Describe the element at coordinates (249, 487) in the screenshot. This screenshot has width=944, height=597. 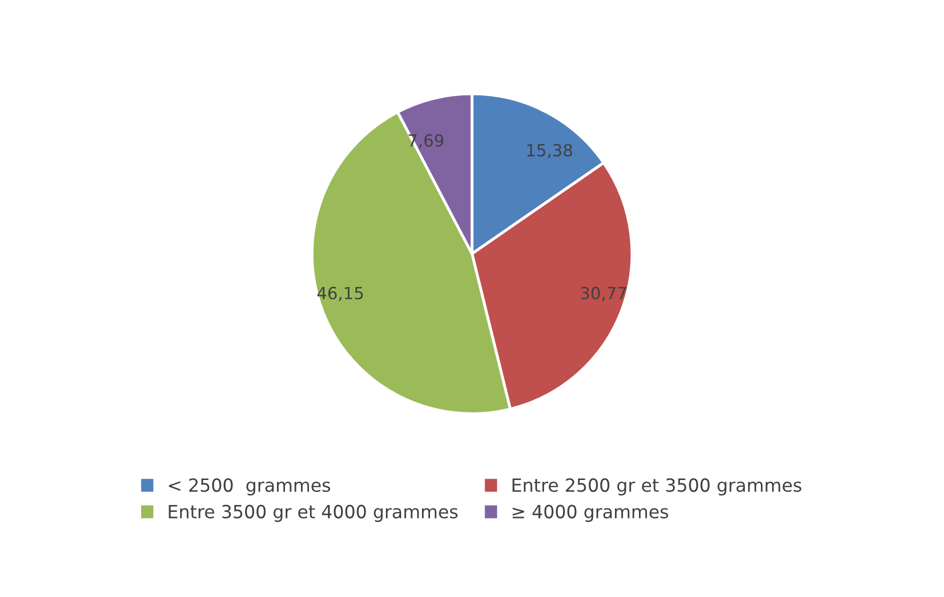
I see `legend-label: < 2500 grammes` at that location.